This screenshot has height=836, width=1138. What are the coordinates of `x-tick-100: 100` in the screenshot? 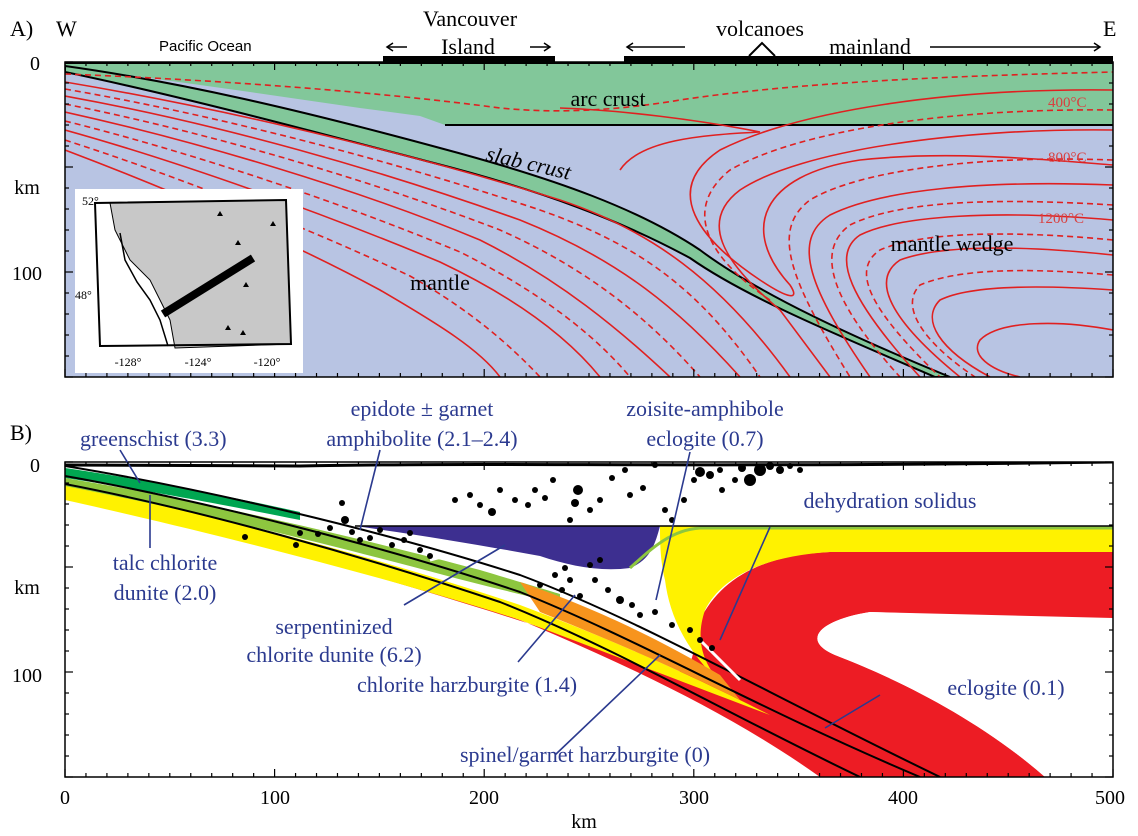 It's located at (275, 798).